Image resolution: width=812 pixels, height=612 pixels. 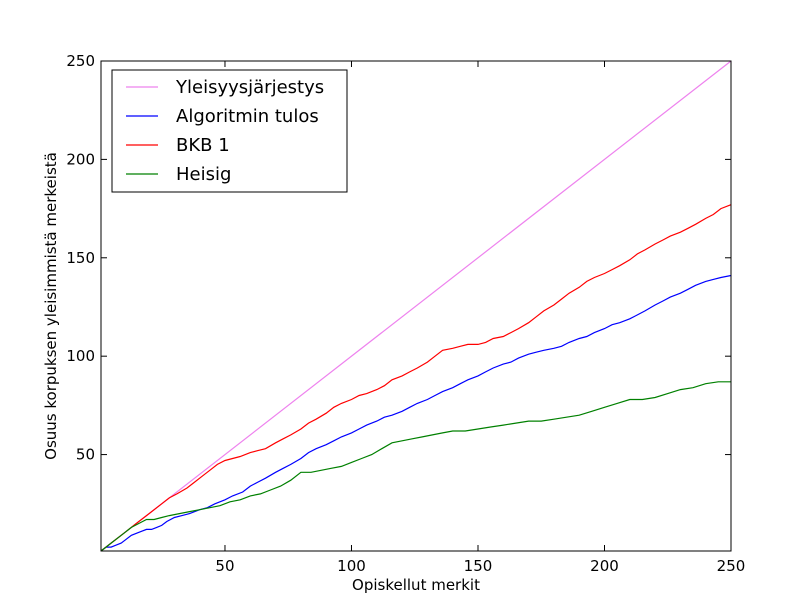 I want to click on y-tick-label: 200, so click(x=80, y=159).